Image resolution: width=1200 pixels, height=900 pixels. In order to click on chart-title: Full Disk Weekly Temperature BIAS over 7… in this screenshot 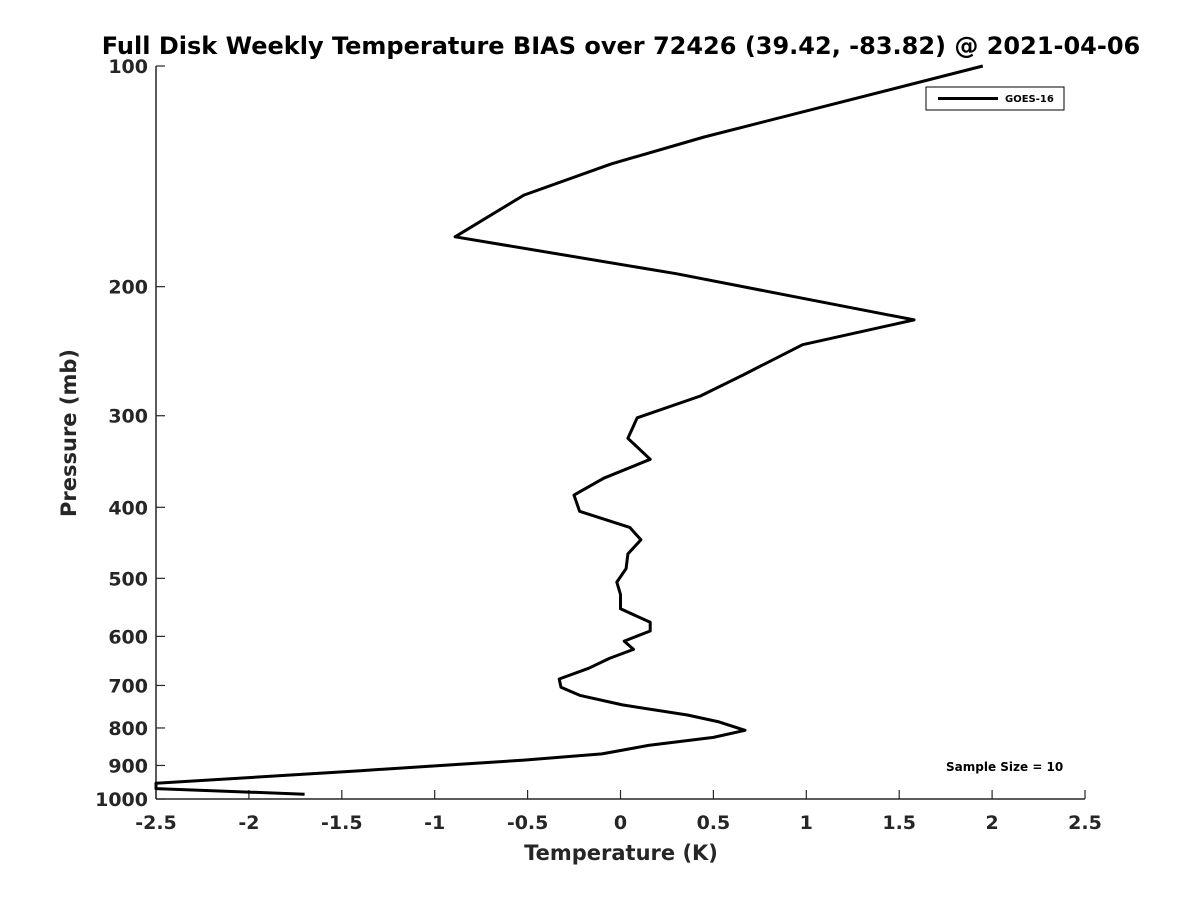, I will do `click(621, 46)`.